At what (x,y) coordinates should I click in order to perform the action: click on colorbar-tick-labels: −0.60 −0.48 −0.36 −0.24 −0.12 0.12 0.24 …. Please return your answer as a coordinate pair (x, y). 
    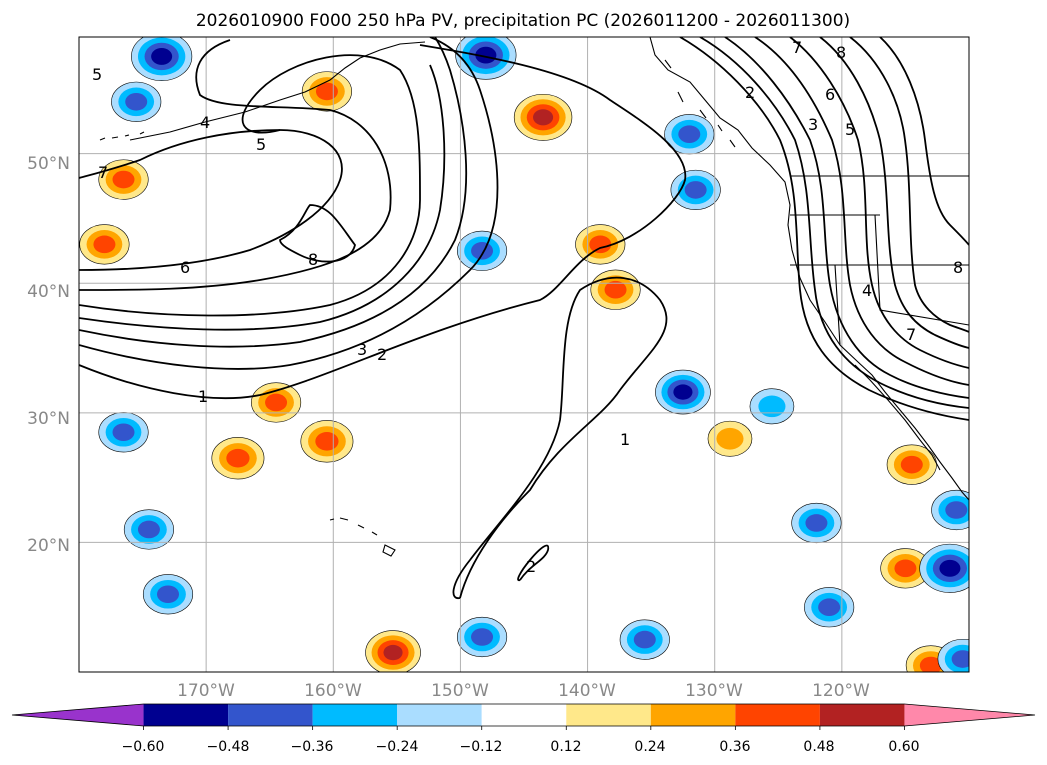
    Looking at the image, I should click on (521, 747).